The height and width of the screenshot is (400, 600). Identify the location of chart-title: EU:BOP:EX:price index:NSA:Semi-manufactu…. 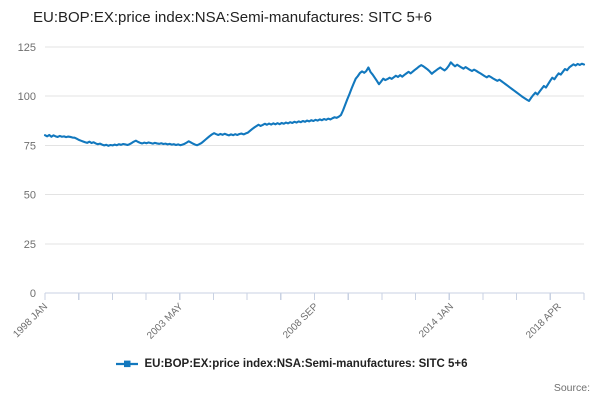
(232, 17).